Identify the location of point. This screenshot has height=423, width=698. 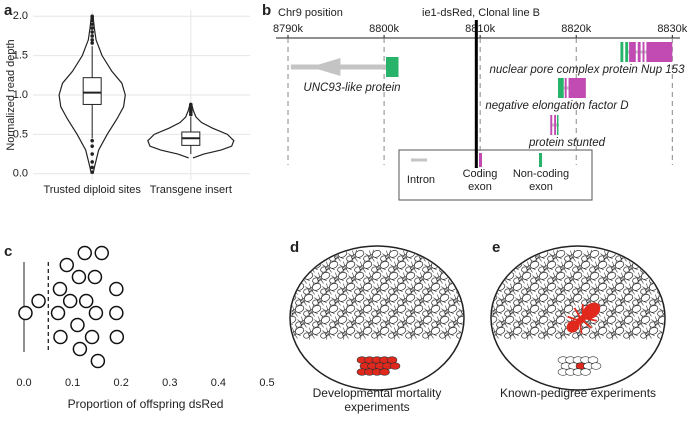
(58, 313).